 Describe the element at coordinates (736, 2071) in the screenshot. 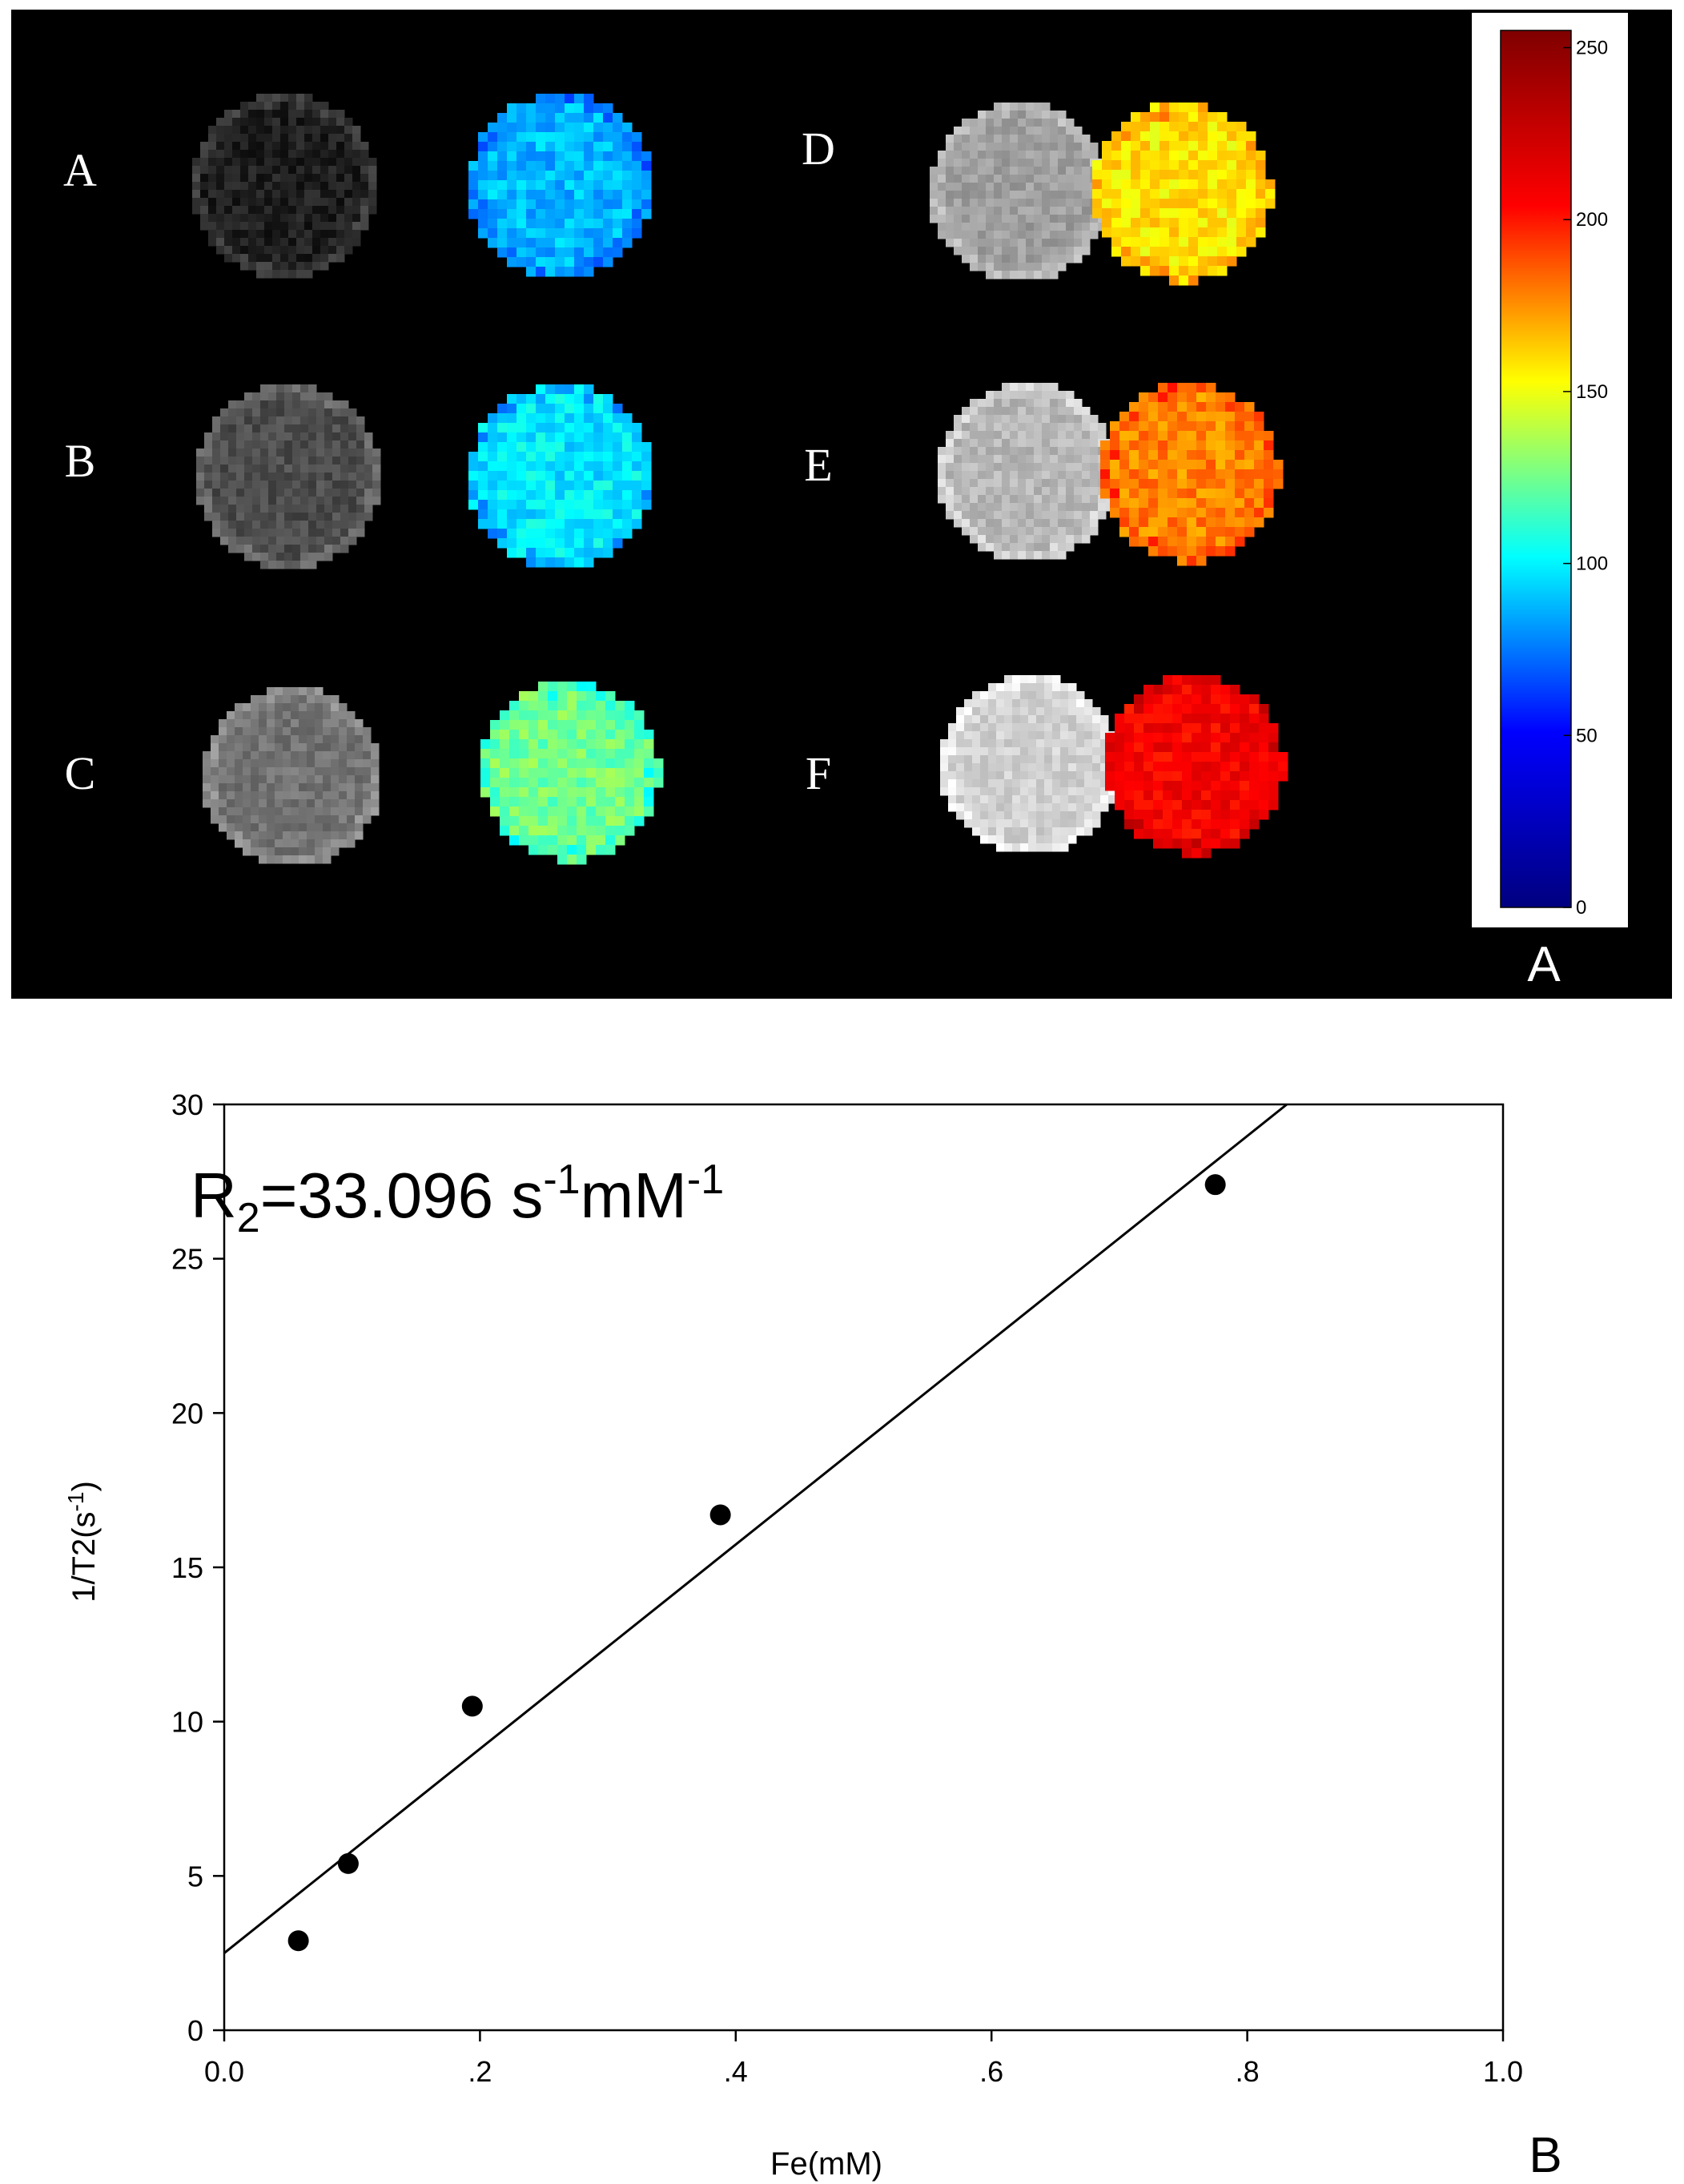

I see `x-tick-label: .4` at that location.